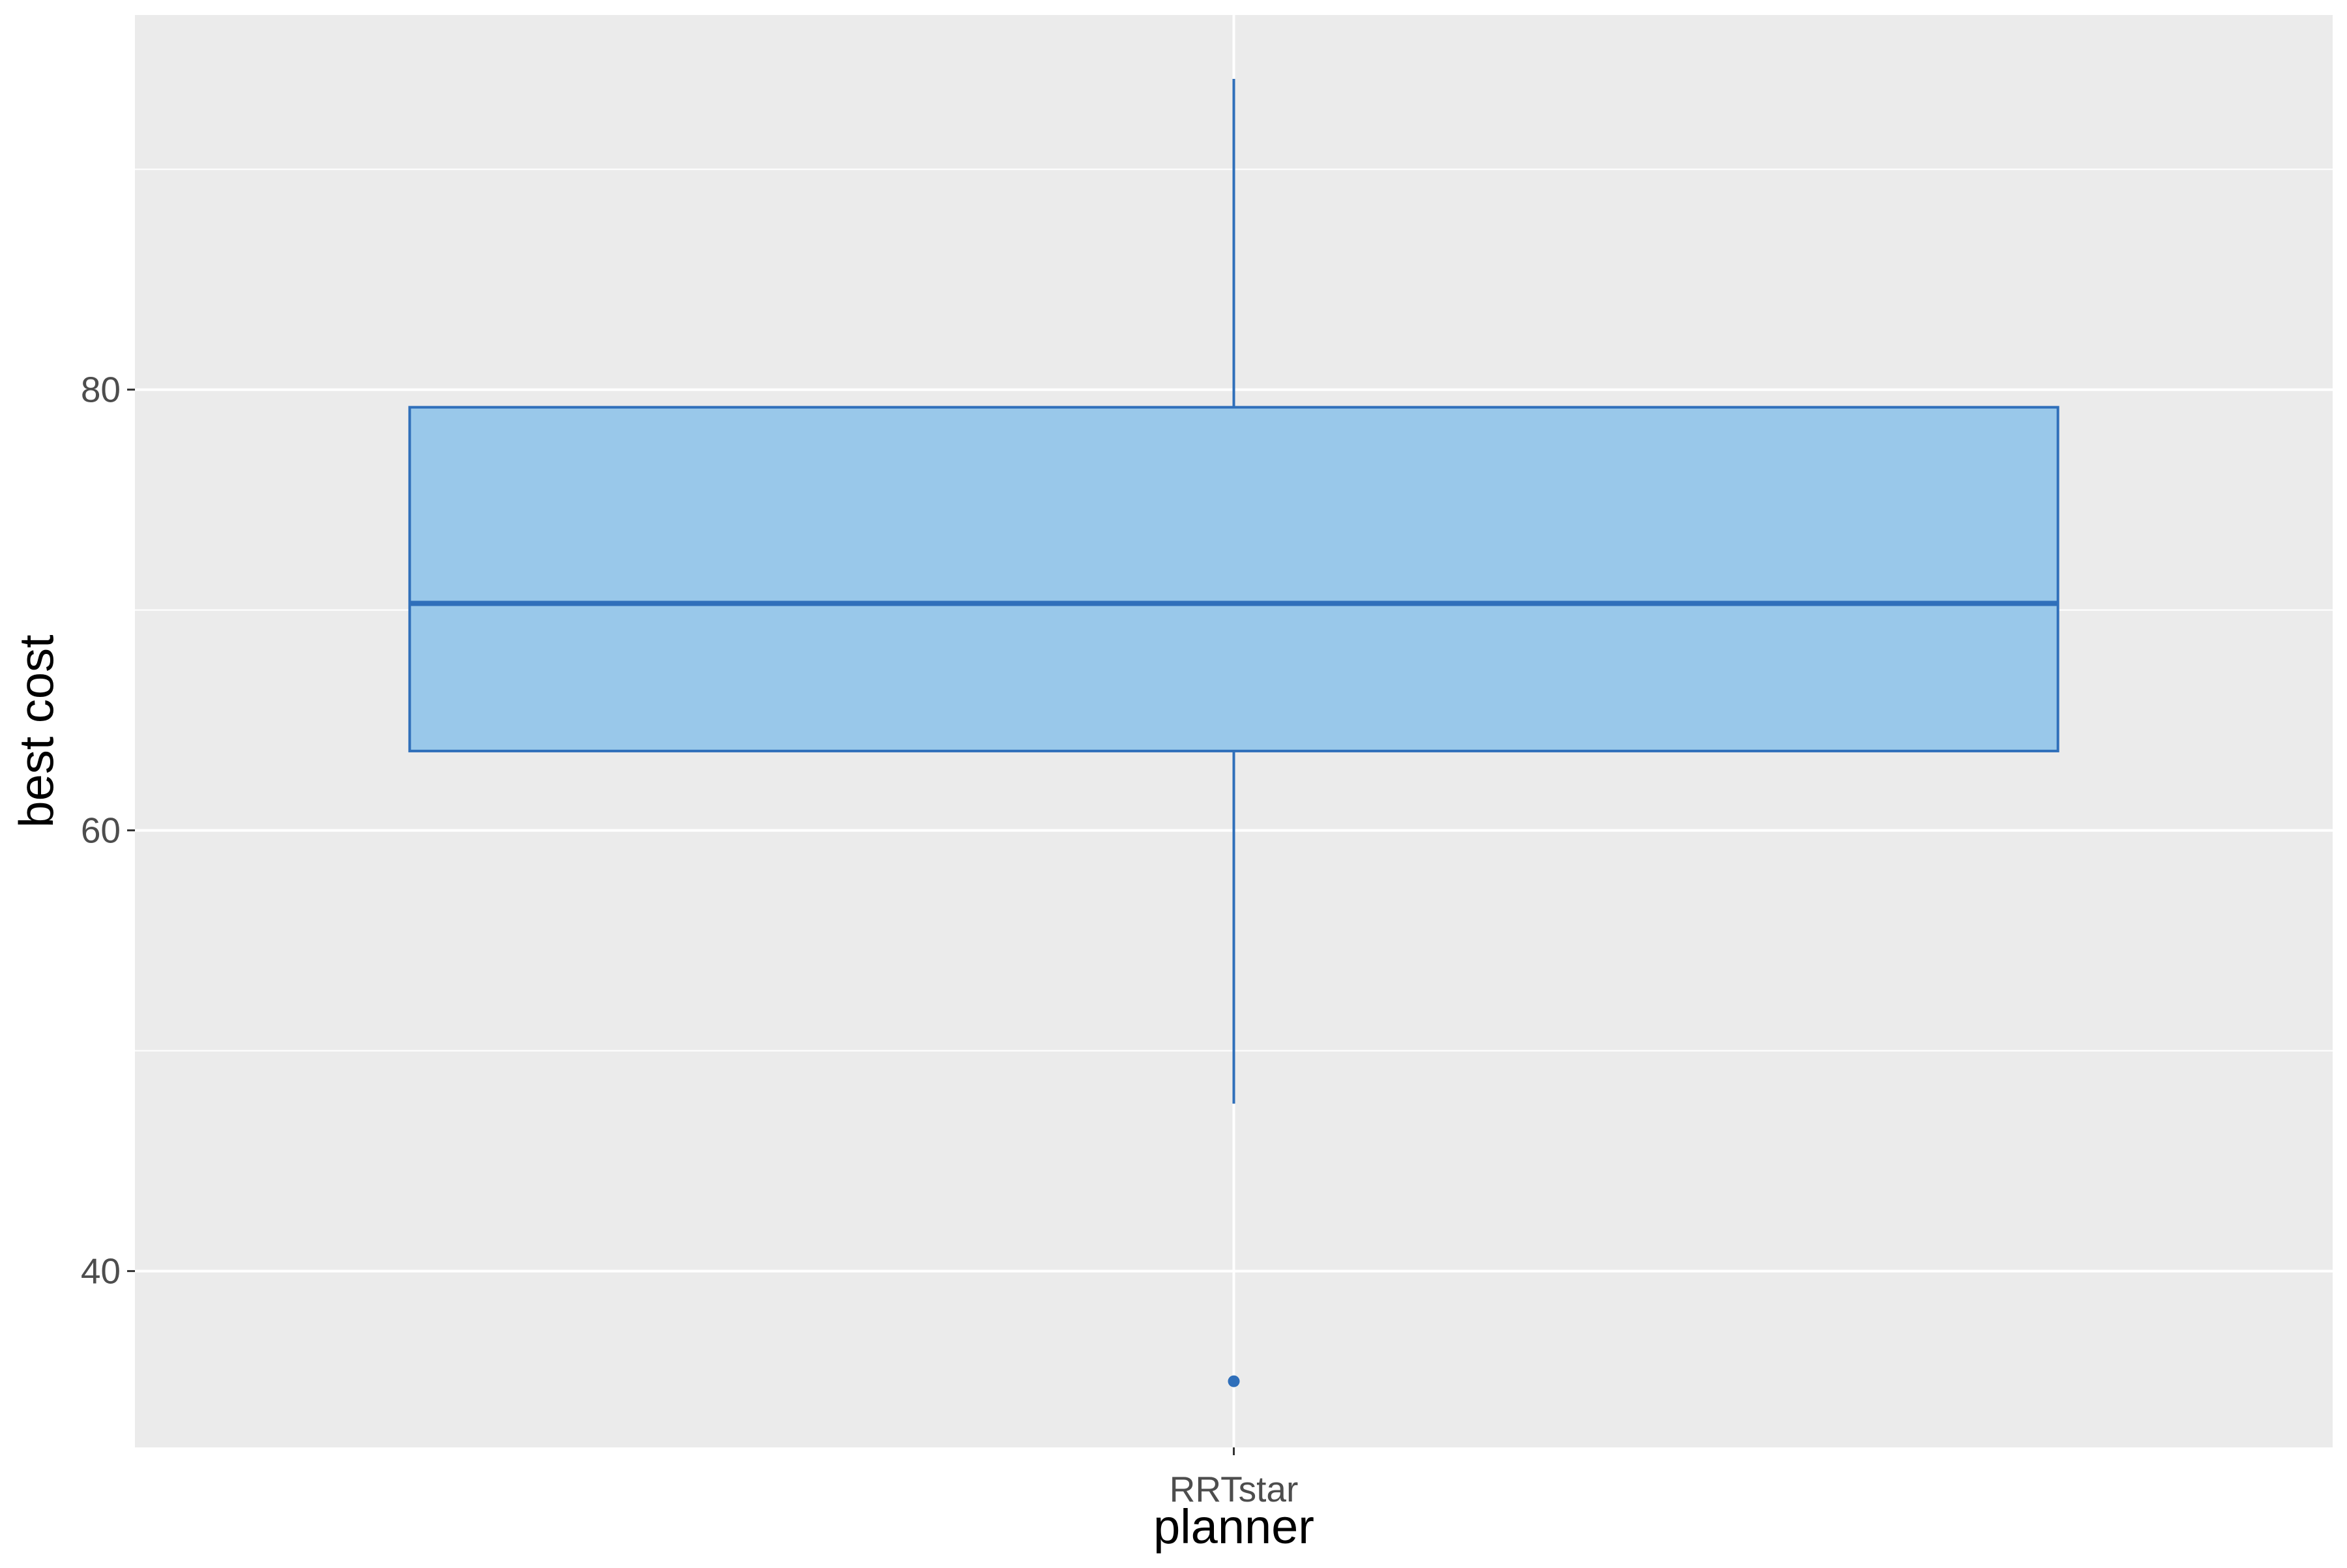 The image size is (2347, 1568). What do you see at coordinates (101, 1272) in the screenshot?
I see `y-tick-label: 40` at bounding box center [101, 1272].